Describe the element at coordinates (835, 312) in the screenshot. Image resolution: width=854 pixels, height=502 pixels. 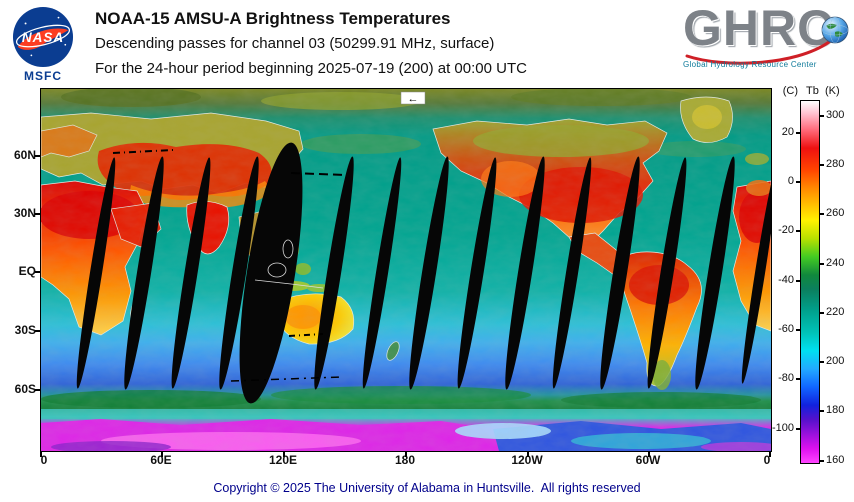
I see `kelvin-tick-label: 220` at that location.